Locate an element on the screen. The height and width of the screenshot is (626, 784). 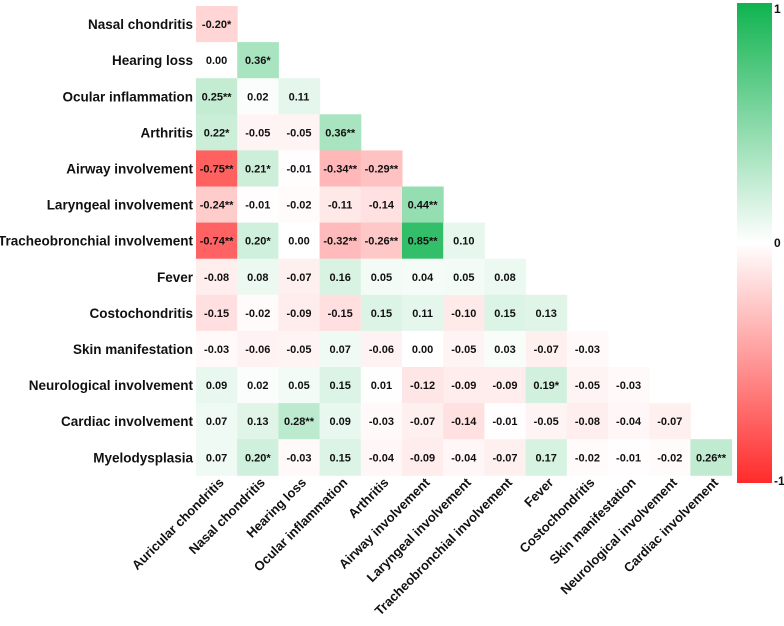
heatmap-cell-myelodysplasia-costochondritis is located at coordinates (587, 457).